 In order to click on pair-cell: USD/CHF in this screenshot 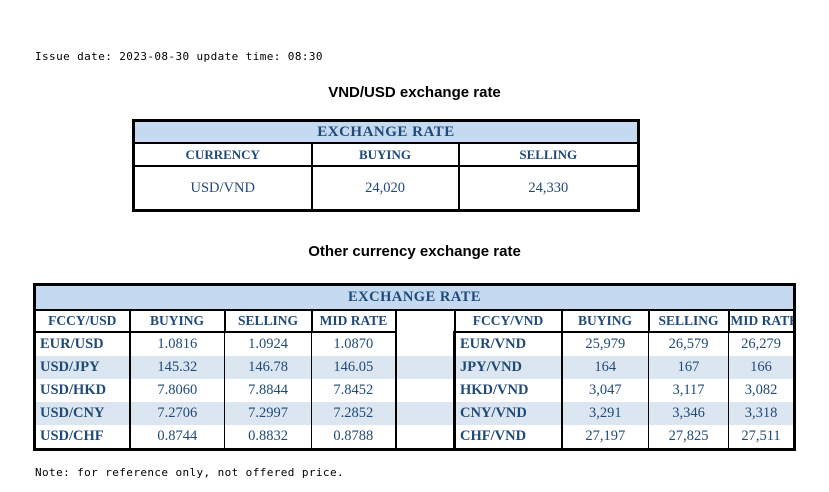, I will do `click(82, 437)`.